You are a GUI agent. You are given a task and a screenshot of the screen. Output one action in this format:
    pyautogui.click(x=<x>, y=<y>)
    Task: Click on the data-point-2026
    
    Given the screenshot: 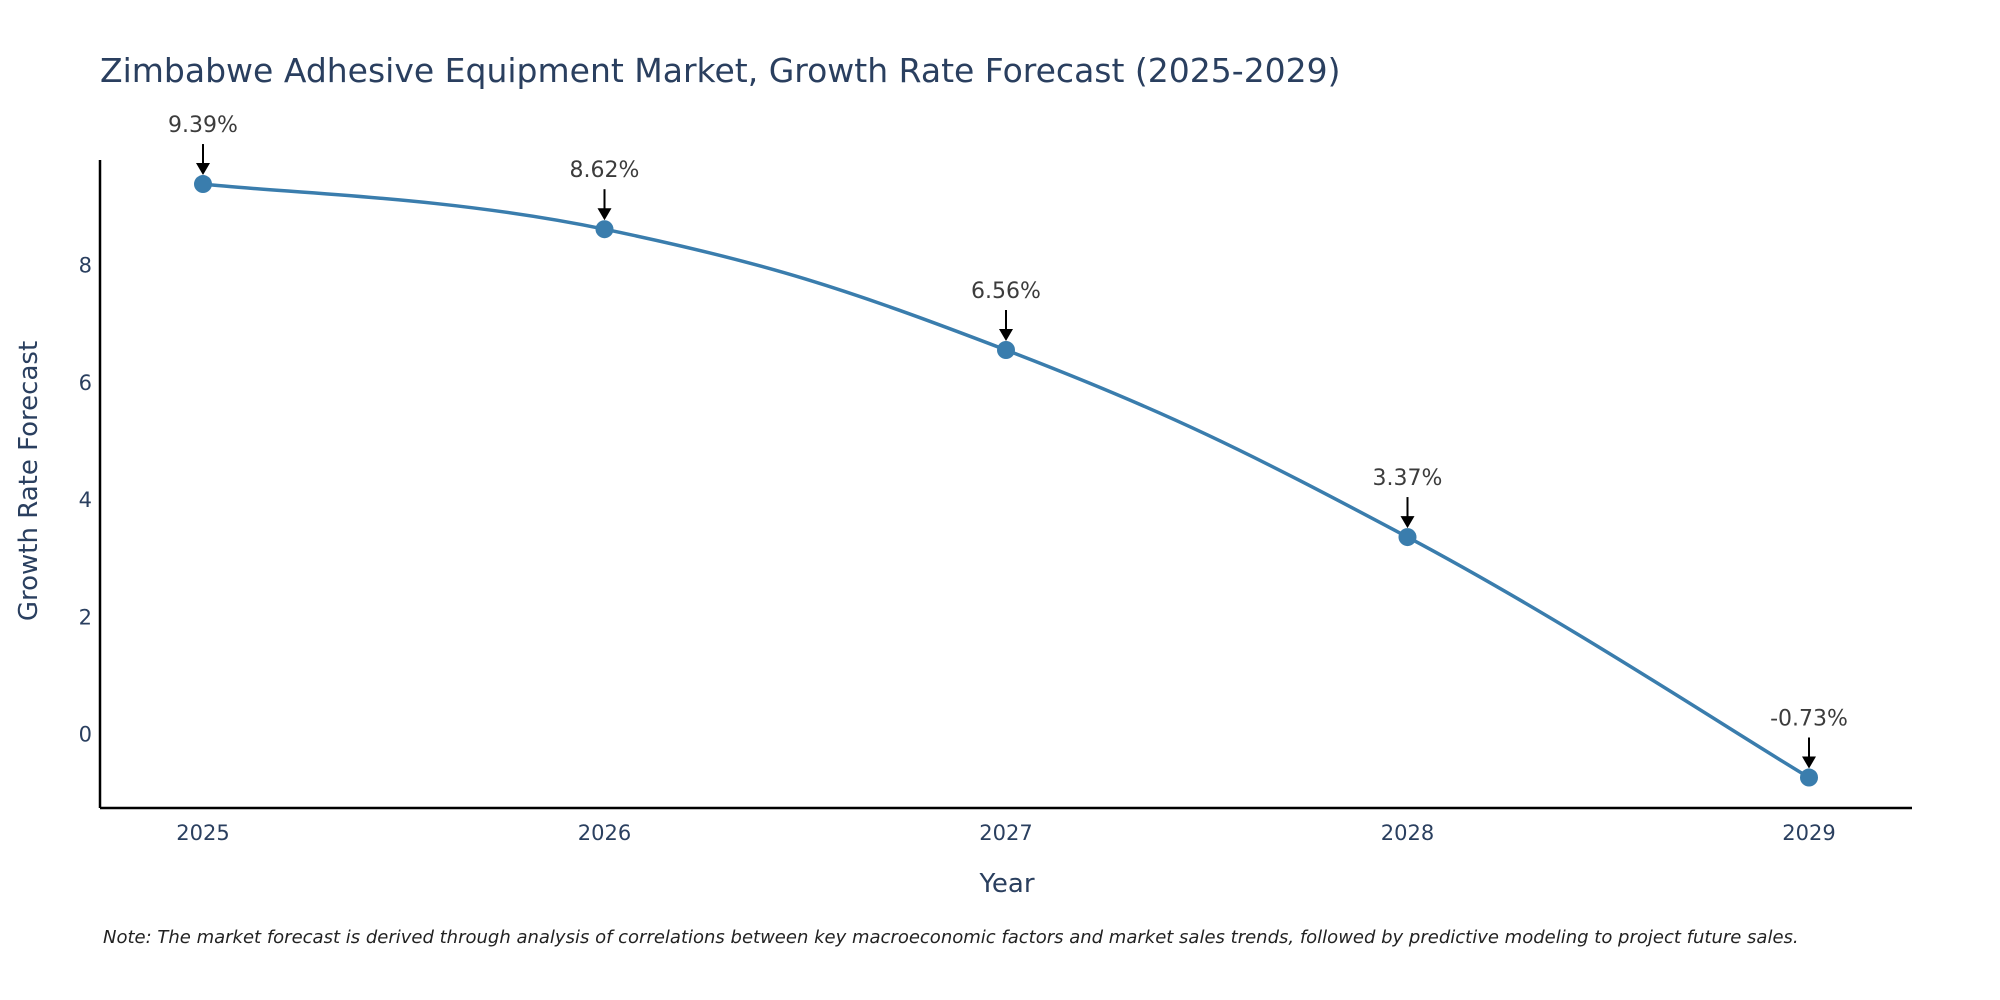 What is the action you would take?
    pyautogui.click(x=604, y=229)
    